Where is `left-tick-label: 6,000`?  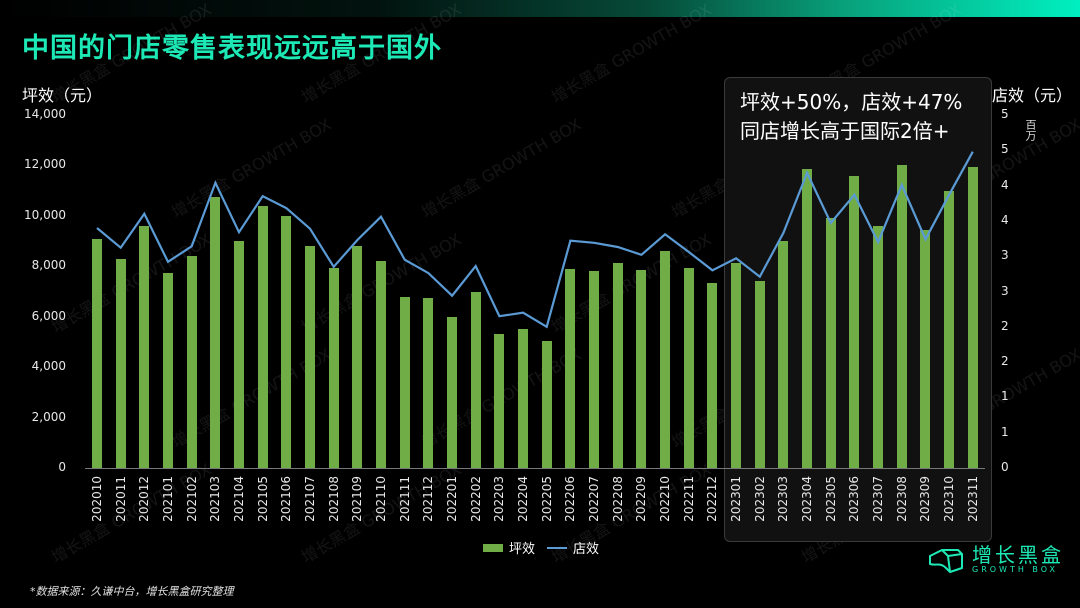
left-tick-label: 6,000 is located at coordinates (48, 315).